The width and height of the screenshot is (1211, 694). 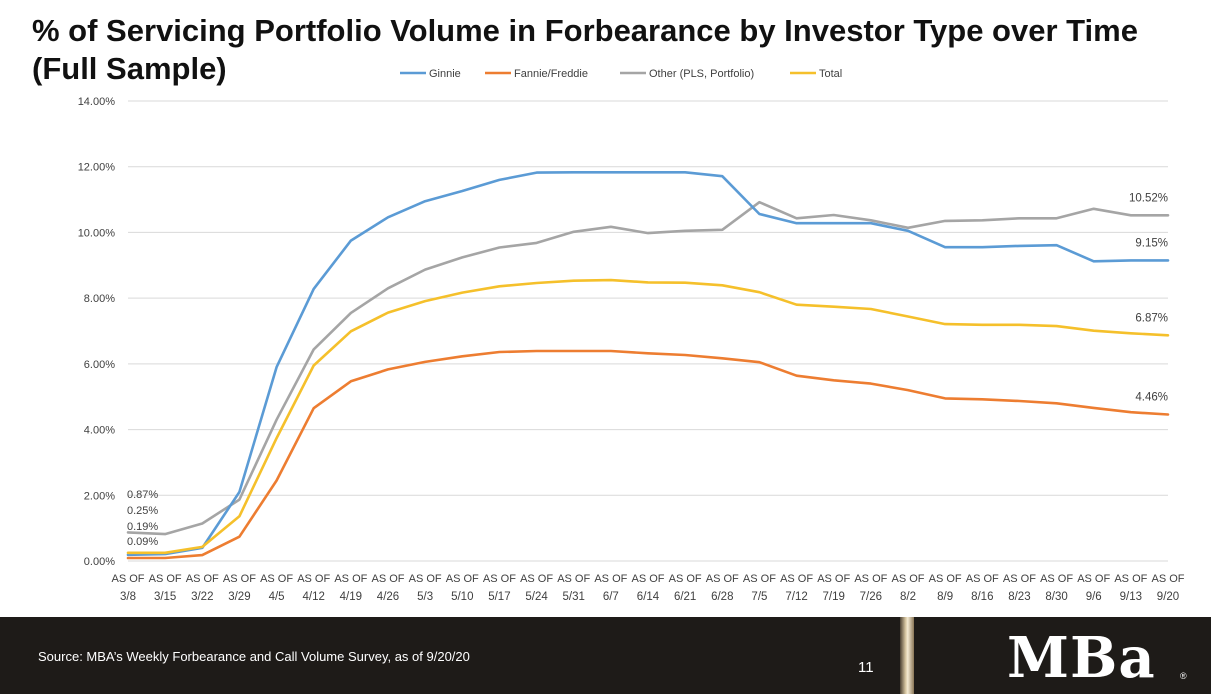 What do you see at coordinates (866, 667) in the screenshot?
I see `page-number: 11` at bounding box center [866, 667].